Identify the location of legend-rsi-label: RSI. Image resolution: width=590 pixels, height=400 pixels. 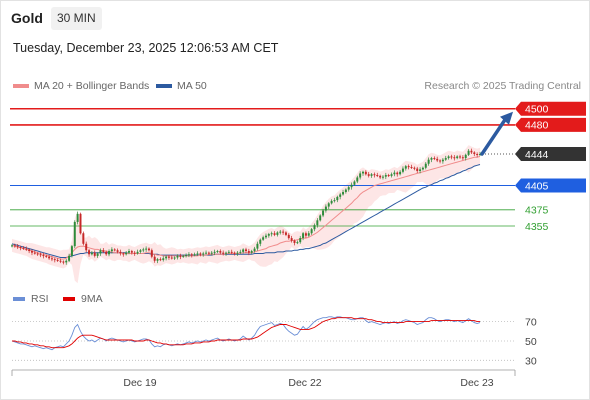
(40, 299).